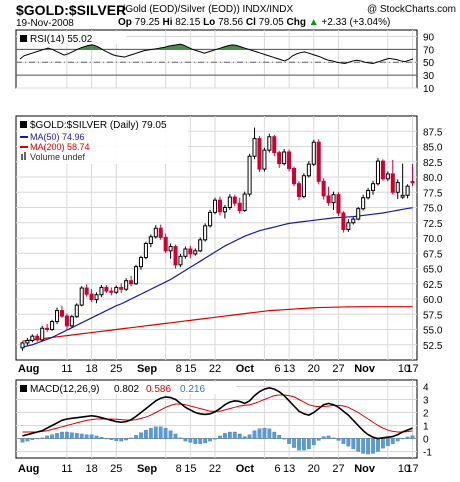 The image size is (460, 482). What do you see at coordinates (60, 147) in the screenshot?
I see `ma200-legend: MA(200) 58.74` at bounding box center [60, 147].